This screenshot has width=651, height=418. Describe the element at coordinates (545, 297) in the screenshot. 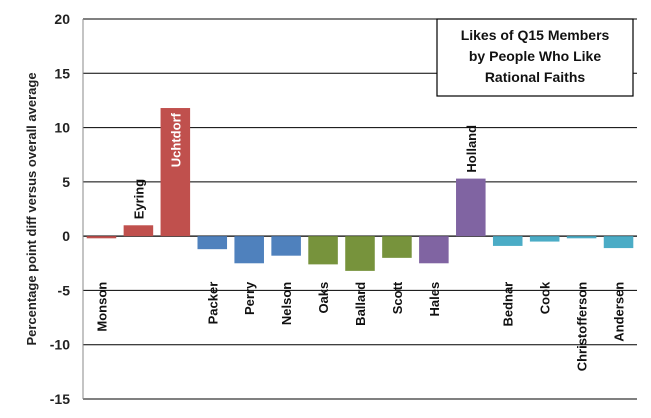

I see `bar-label: Cook` at that location.